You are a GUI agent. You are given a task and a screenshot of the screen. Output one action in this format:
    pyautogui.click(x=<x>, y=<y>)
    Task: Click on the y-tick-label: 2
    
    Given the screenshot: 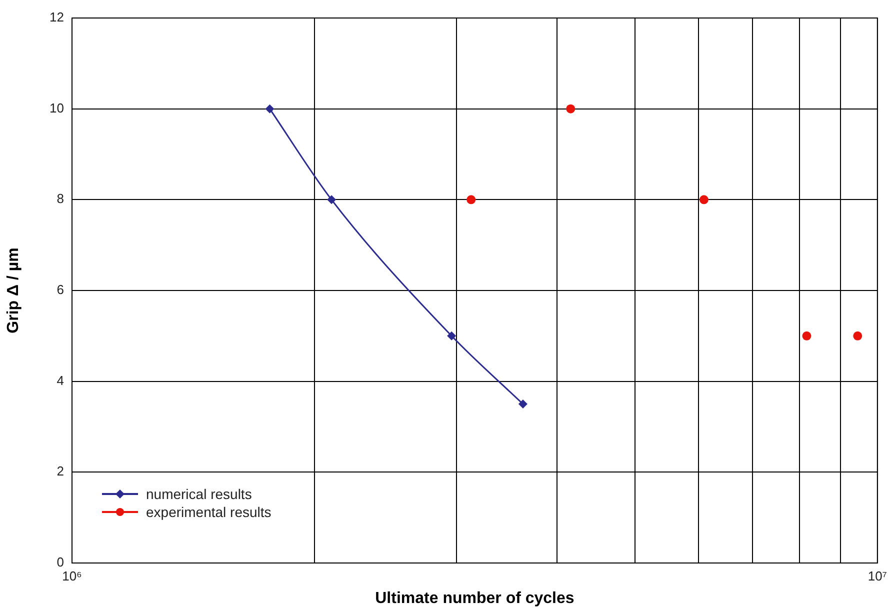 What is the action you would take?
    pyautogui.click(x=60, y=471)
    